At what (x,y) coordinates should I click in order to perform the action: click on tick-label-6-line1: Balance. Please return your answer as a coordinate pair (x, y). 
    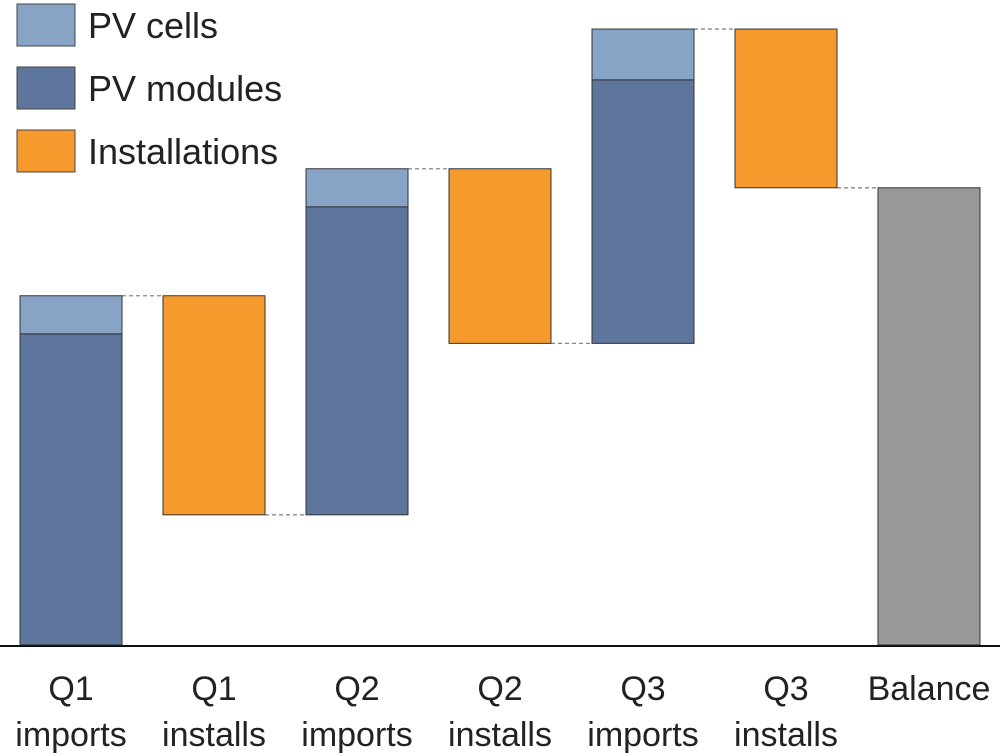
    Looking at the image, I should click on (929, 689).